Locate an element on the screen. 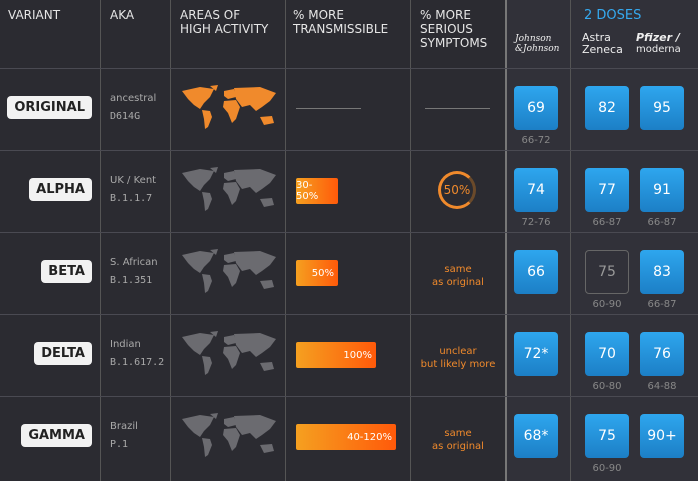 The image size is (698, 481). doses-header: 2 DOSES is located at coordinates (613, 15).